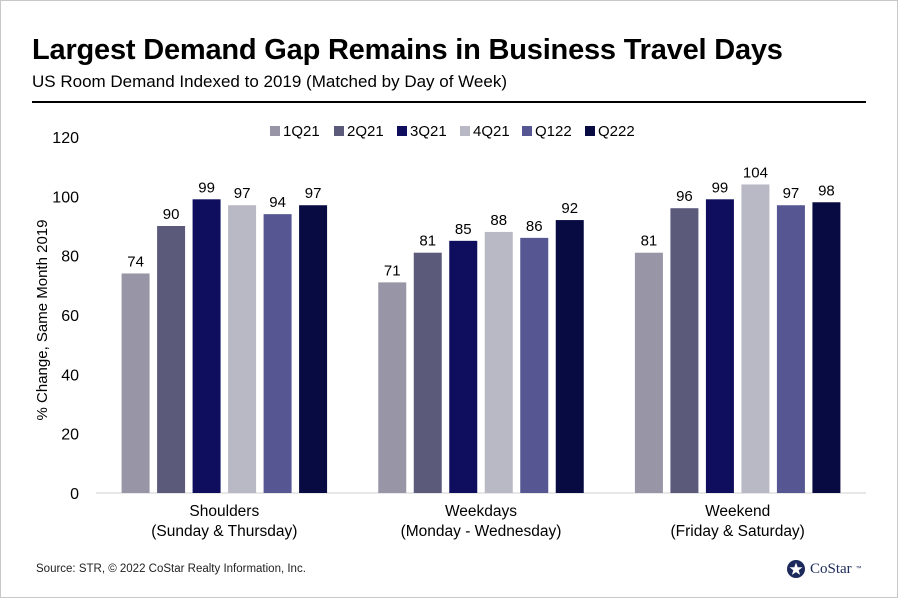 The height and width of the screenshot is (600, 900). What do you see at coordinates (42, 320) in the screenshot?
I see `y-axis-title: % Change, Same Month 2019` at bounding box center [42, 320].